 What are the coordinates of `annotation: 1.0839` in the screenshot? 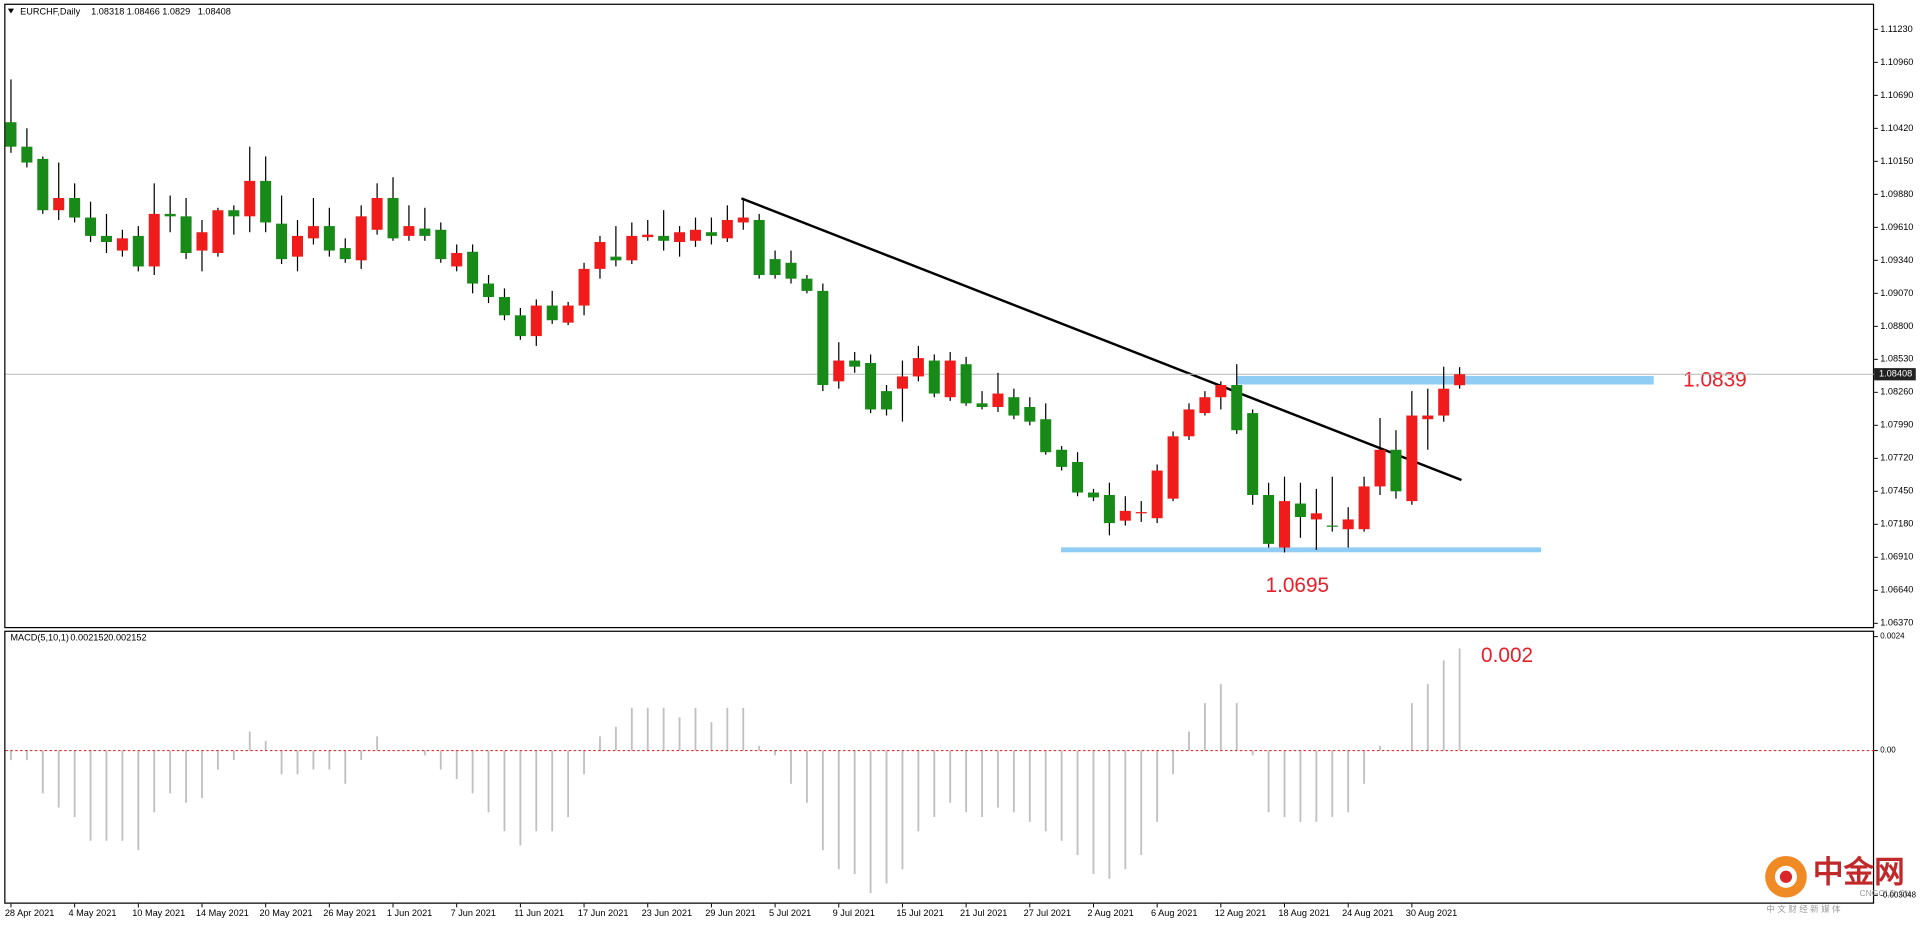 It's located at (1715, 379).